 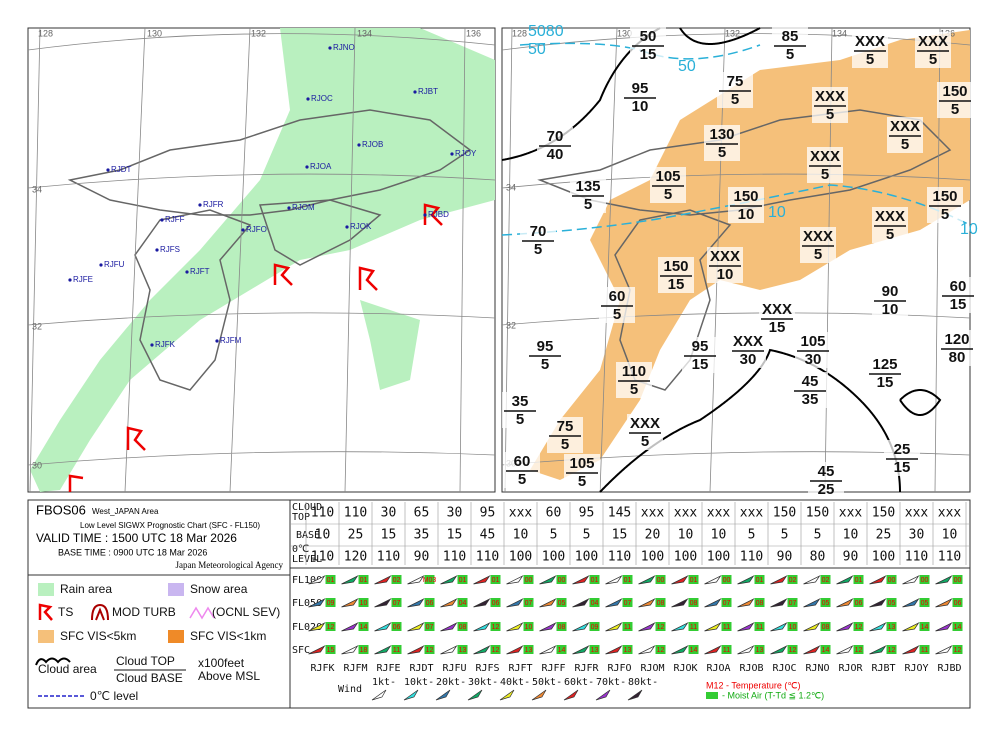 I want to click on station-label: RJFT, so click(x=200, y=271).